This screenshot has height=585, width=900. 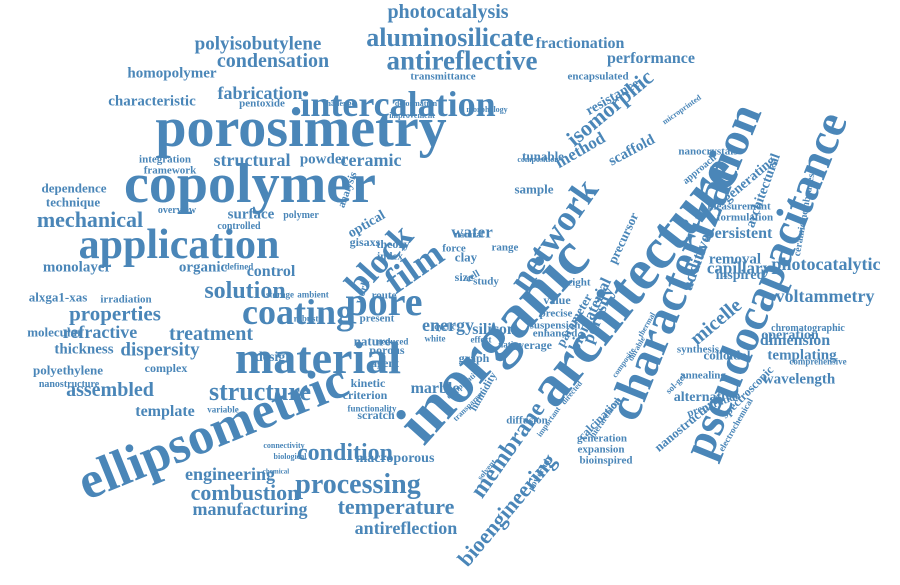 What do you see at coordinates (606, 460) in the screenshot?
I see `cloud-word-bioinspired: bioinspired` at bounding box center [606, 460].